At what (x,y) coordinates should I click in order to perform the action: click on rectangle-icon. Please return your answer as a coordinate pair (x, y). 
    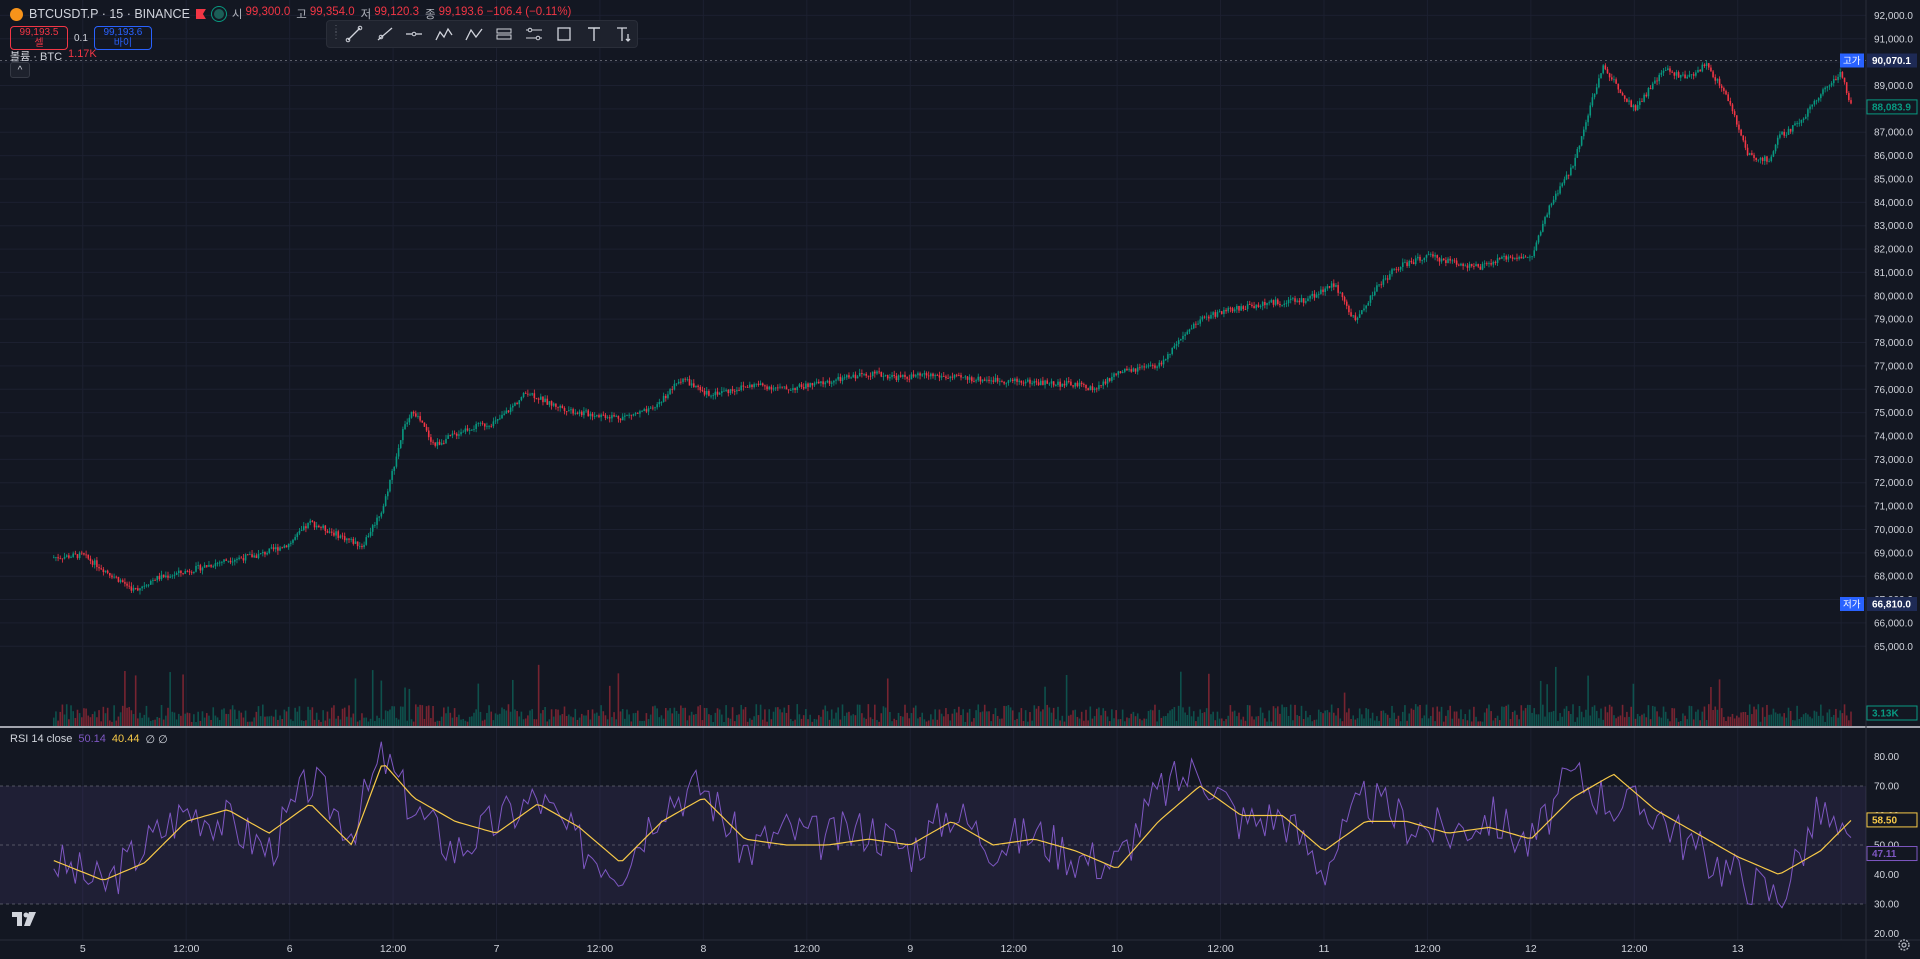
    Looking at the image, I should click on (564, 34).